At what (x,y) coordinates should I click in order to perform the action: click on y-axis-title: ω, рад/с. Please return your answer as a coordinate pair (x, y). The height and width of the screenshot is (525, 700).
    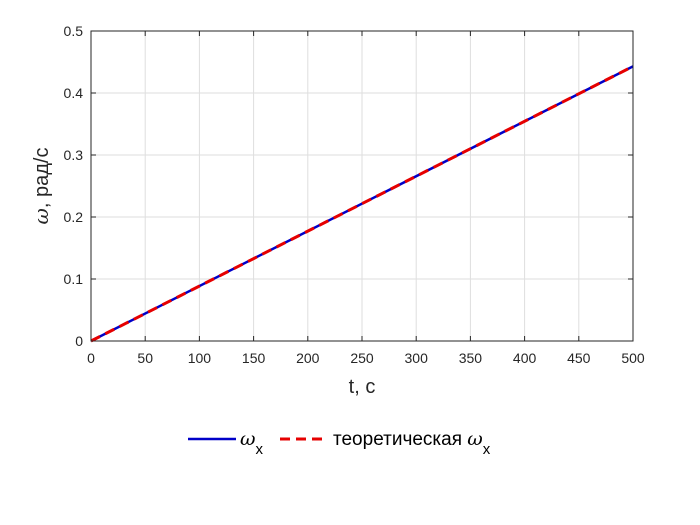
    Looking at the image, I should click on (41, 186).